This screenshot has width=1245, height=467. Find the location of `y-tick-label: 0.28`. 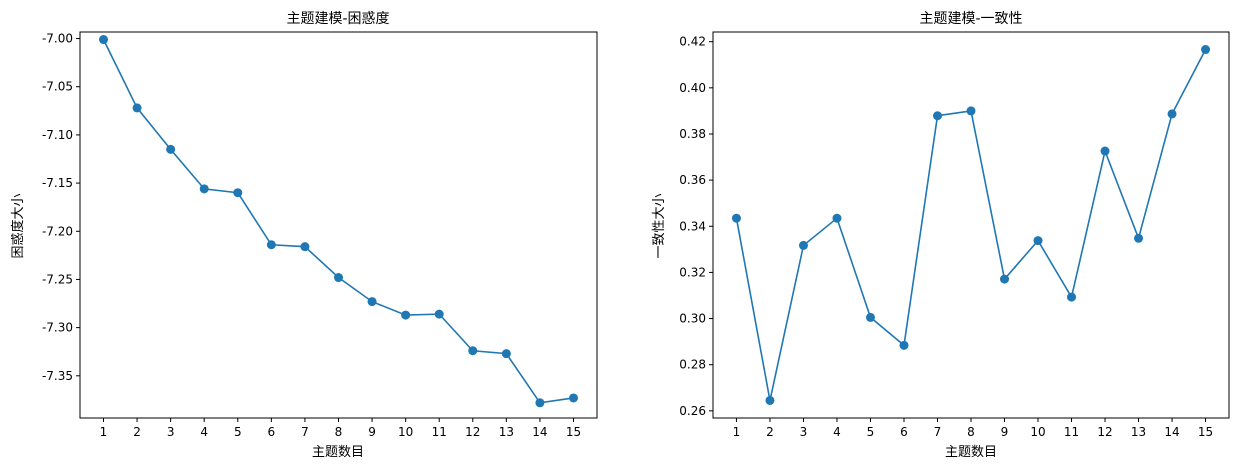

y-tick-label: 0.28 is located at coordinates (692, 365).